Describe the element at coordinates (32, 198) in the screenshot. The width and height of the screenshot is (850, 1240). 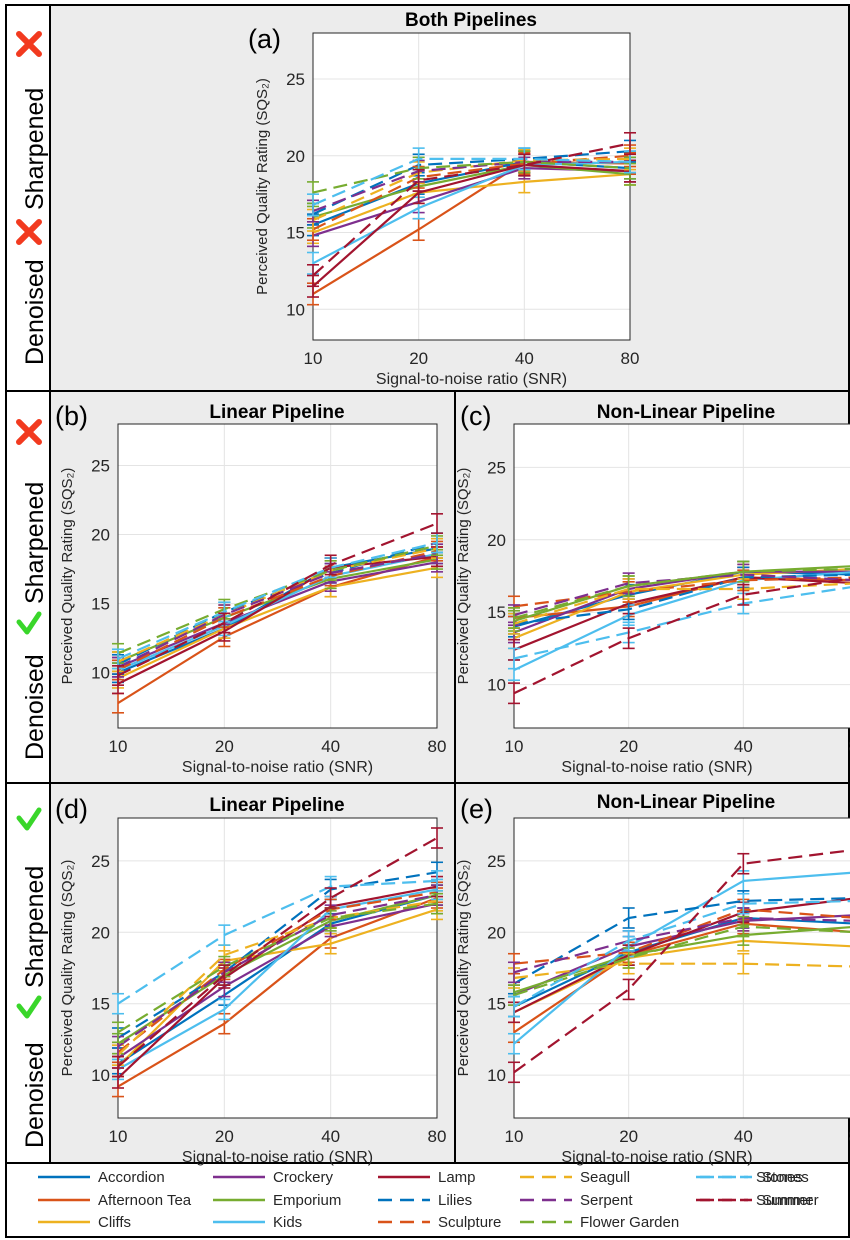
I see `row-label-1: Denoised Sharpened` at that location.